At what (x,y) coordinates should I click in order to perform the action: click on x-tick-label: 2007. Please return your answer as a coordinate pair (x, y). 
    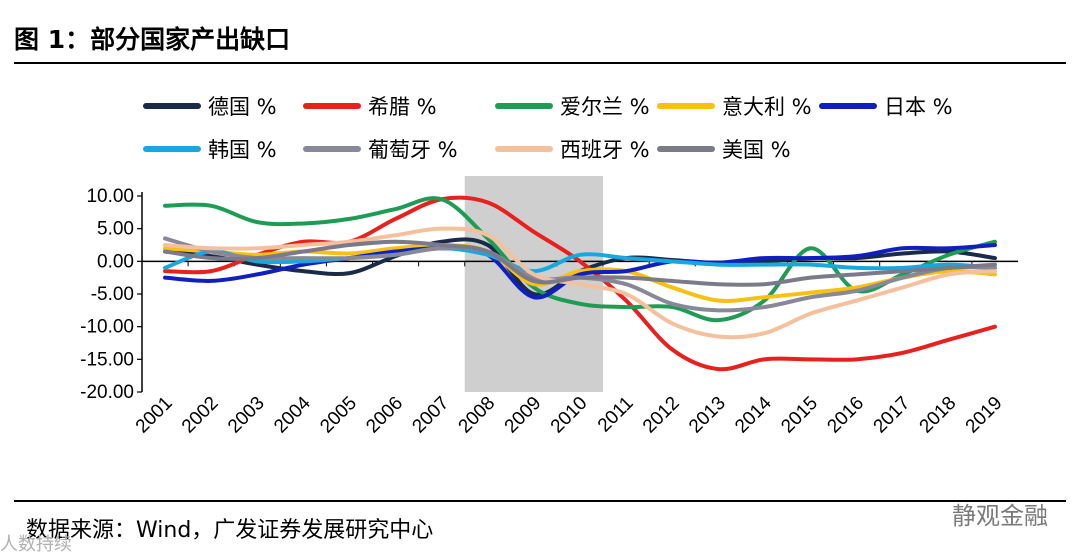
    Looking at the image, I should click on (430, 415).